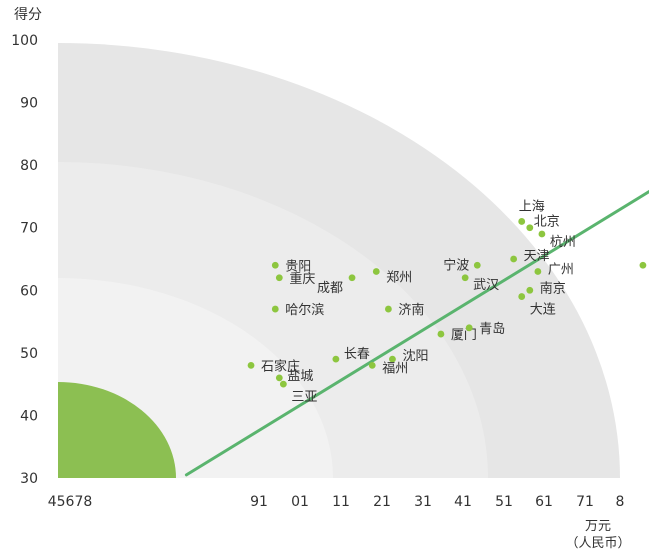  I want to click on x-tick-label: 11, so click(341, 502).